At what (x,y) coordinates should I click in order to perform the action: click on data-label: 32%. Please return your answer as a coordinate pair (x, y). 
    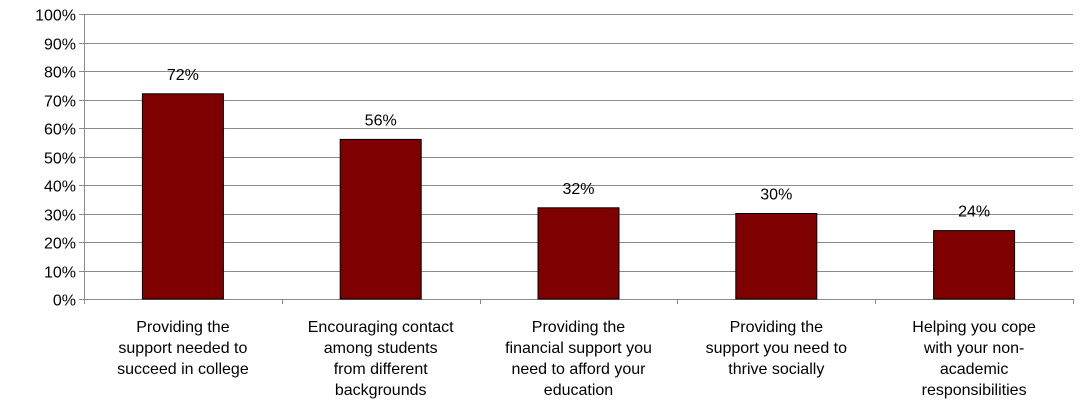
    Looking at the image, I should click on (578, 189).